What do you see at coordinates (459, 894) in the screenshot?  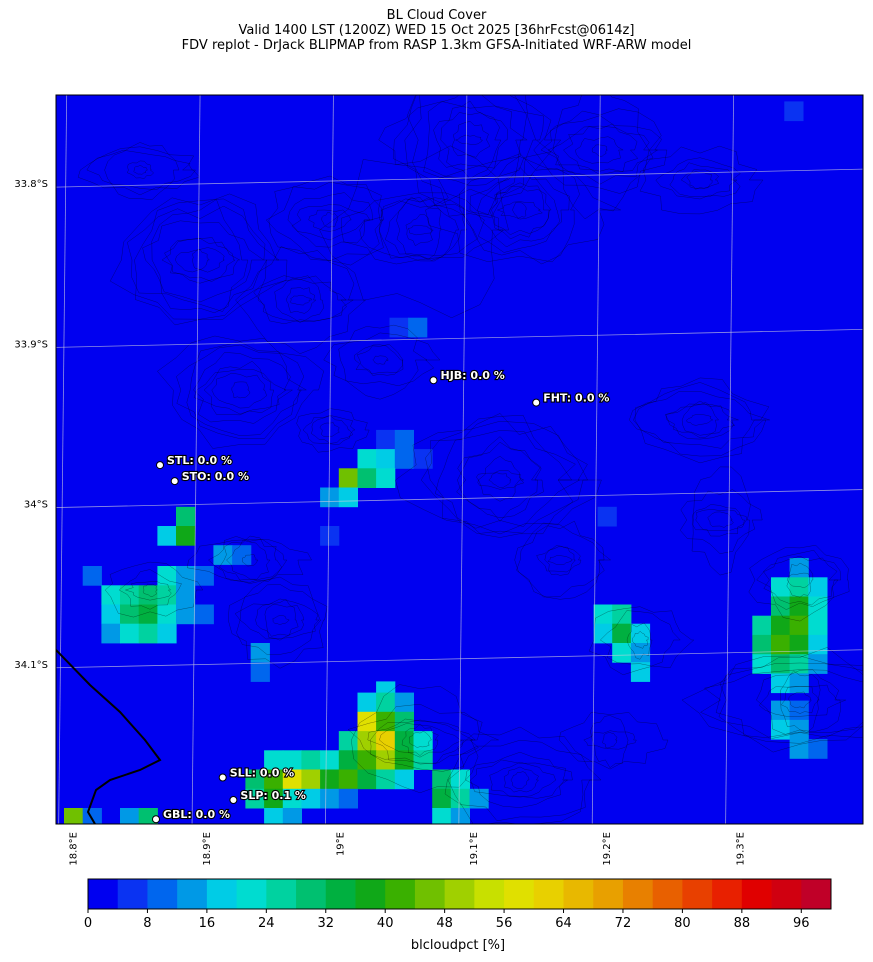 I see `colorbar-frame` at bounding box center [459, 894].